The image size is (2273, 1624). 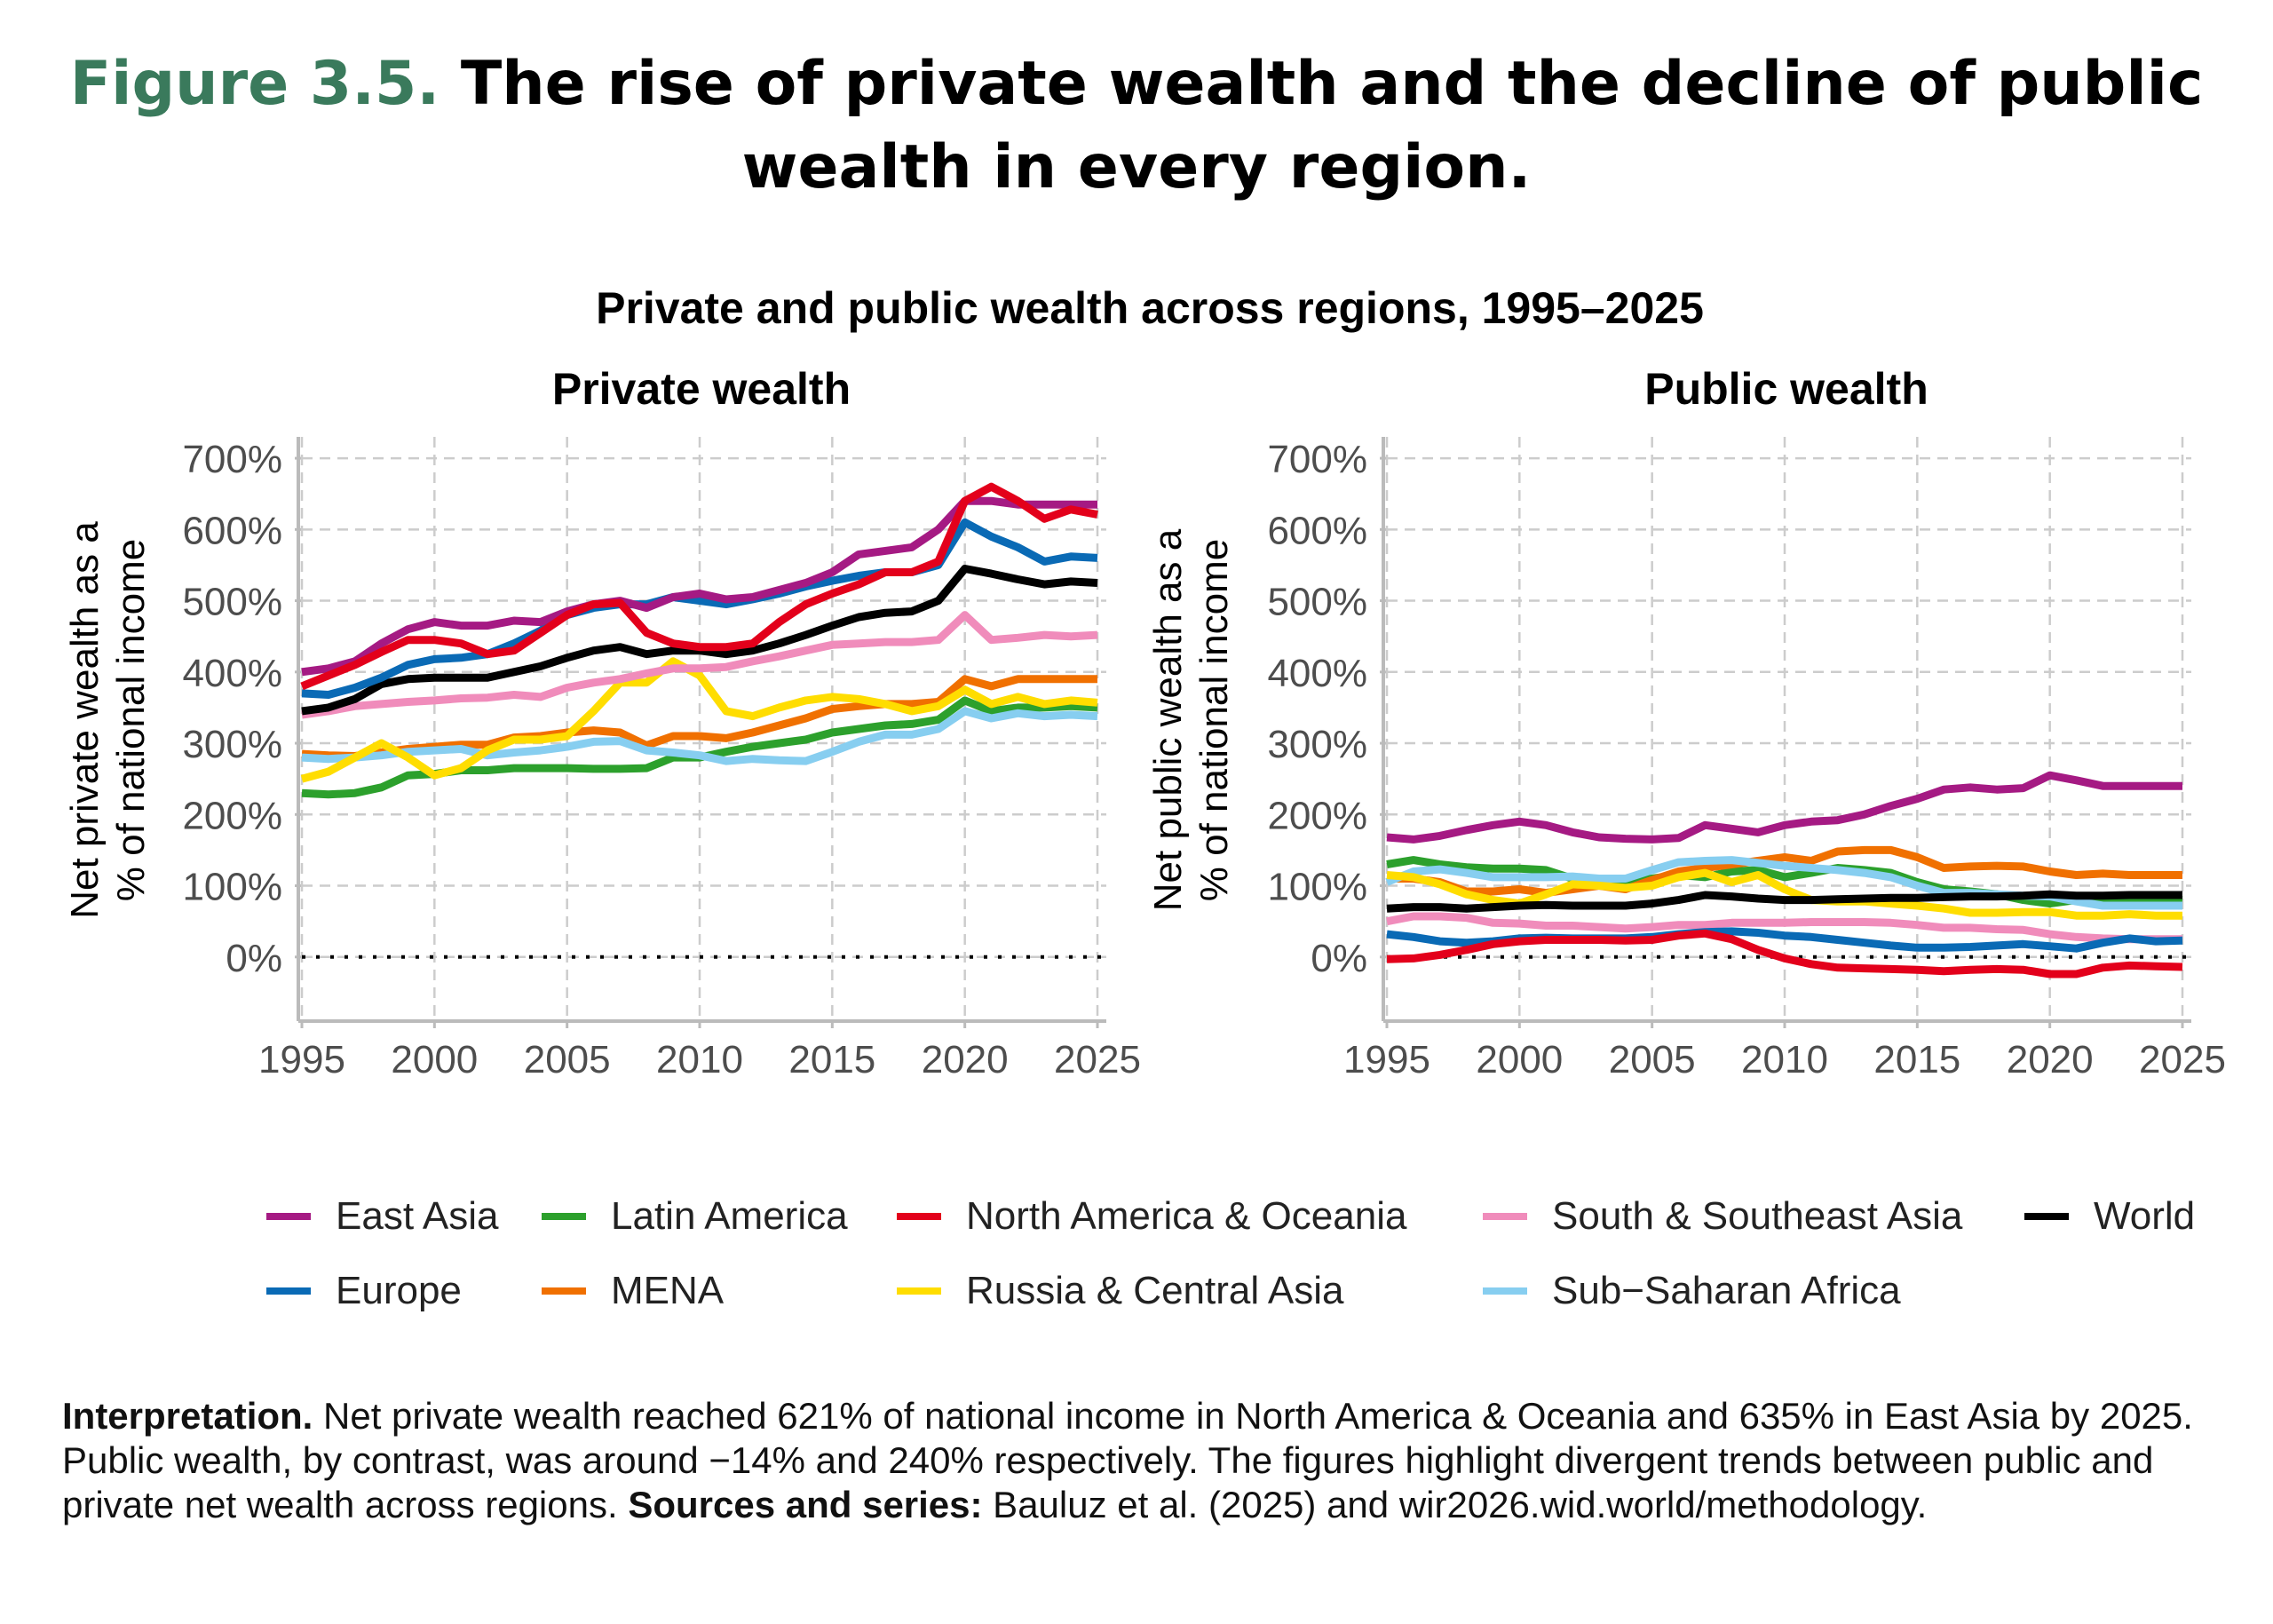 I want to click on legend-item: MENA, so click(x=633, y=1291).